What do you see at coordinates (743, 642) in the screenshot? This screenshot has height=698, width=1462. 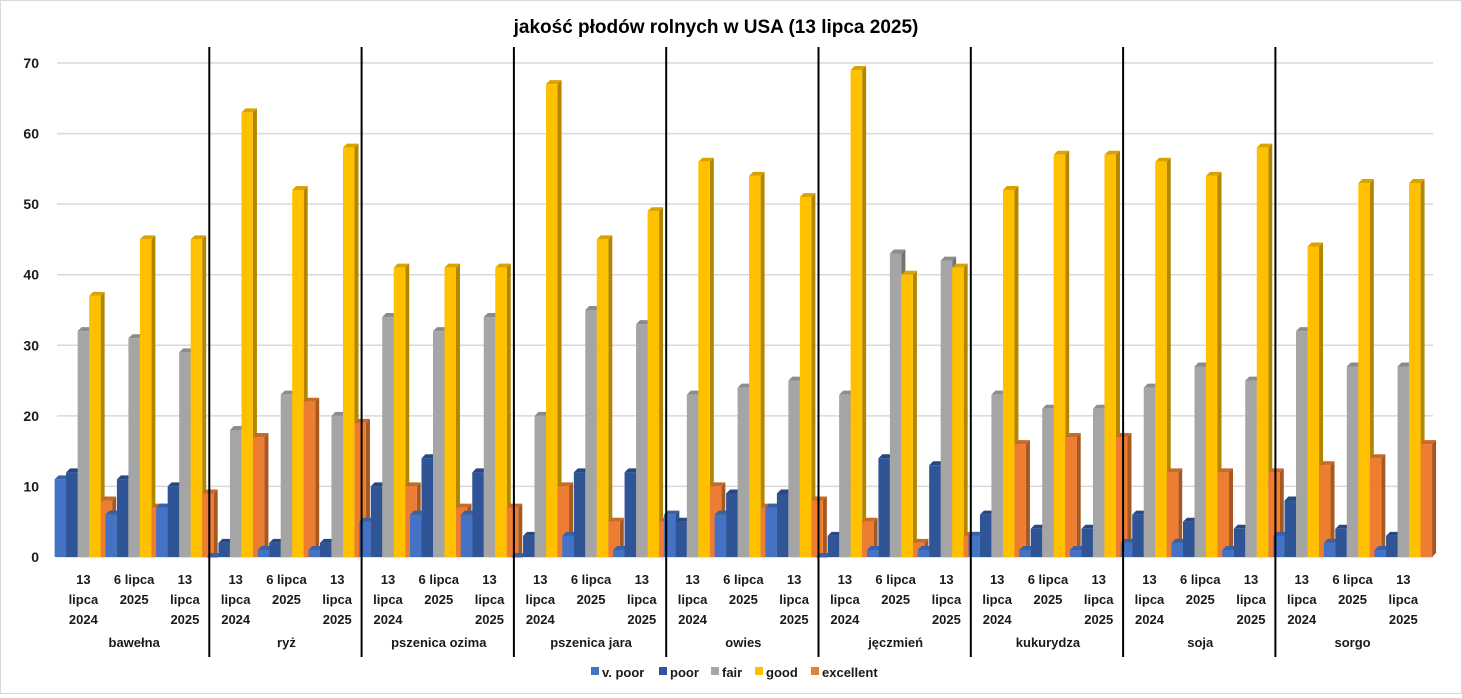 I see `group-label: owies` at bounding box center [743, 642].